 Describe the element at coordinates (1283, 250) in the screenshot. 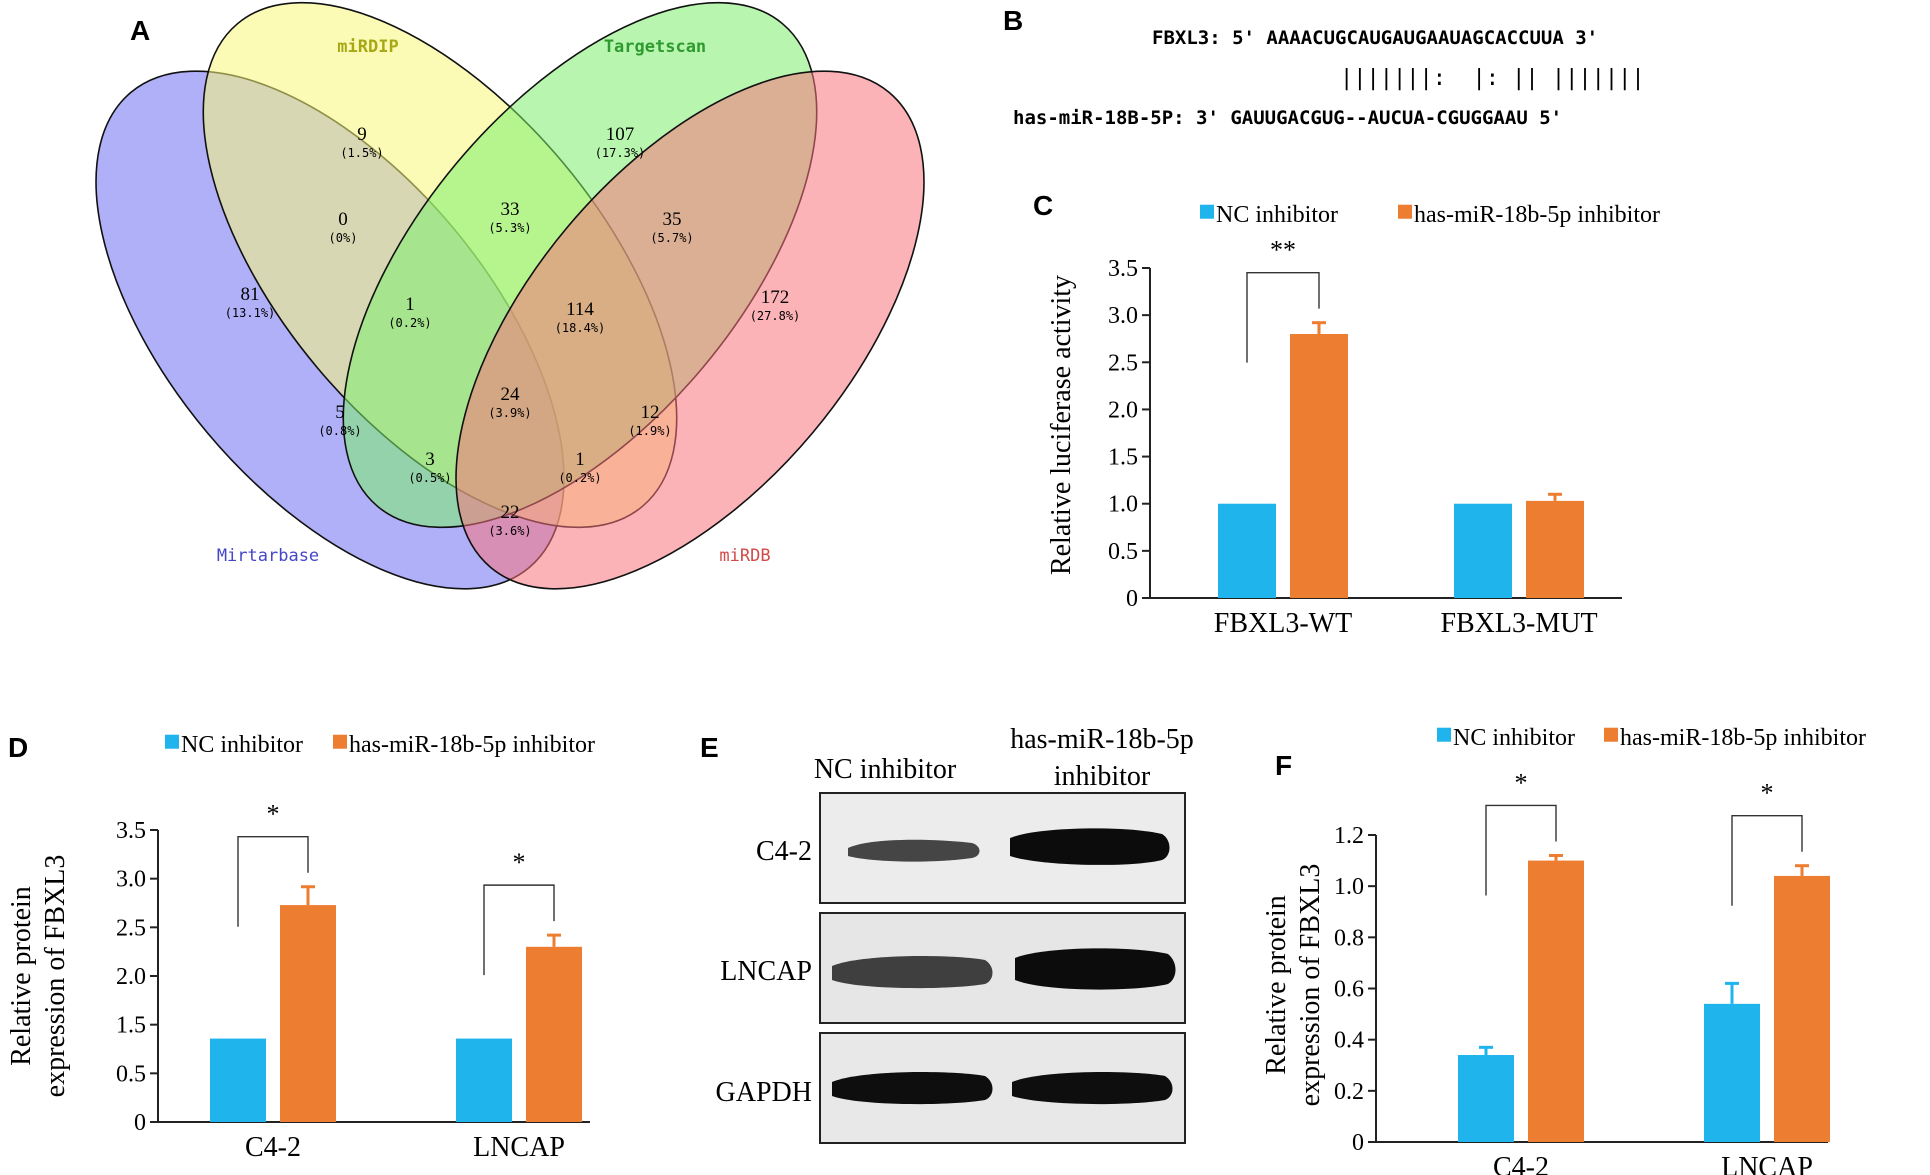

I see `significance-marker: **` at that location.